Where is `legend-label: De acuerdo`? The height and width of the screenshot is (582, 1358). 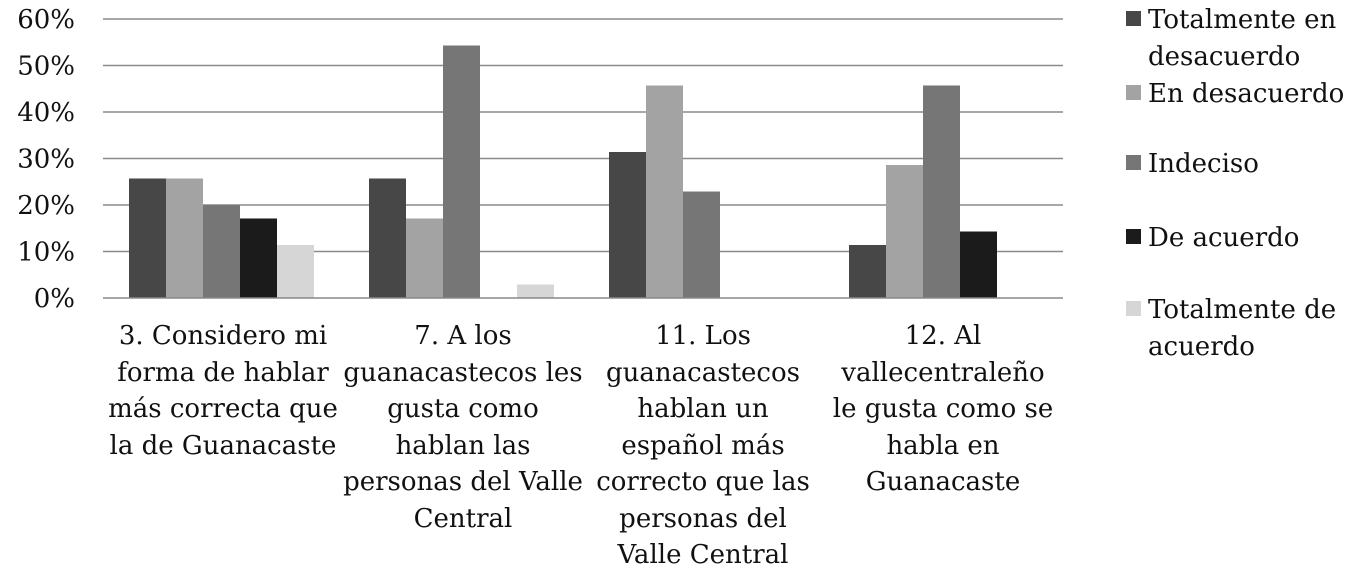
legend-label: De acuerdo is located at coordinates (1224, 238).